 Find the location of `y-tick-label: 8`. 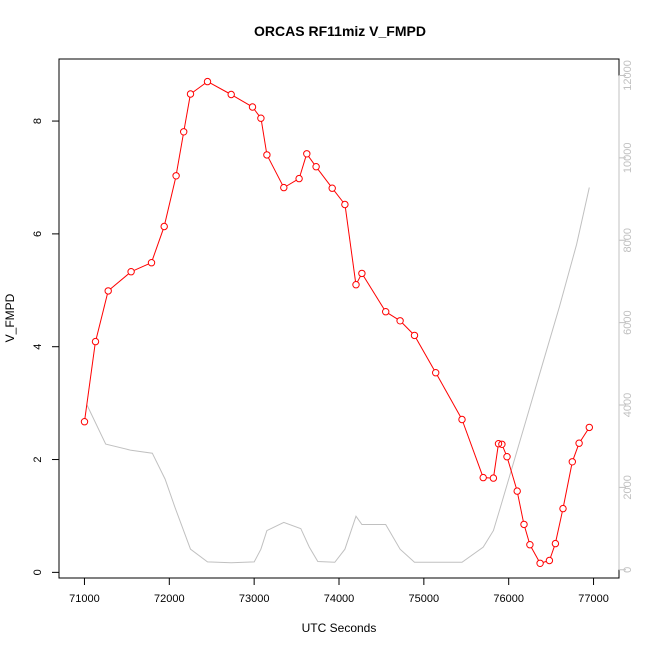

y-tick-label: 8 is located at coordinates (38, 121).